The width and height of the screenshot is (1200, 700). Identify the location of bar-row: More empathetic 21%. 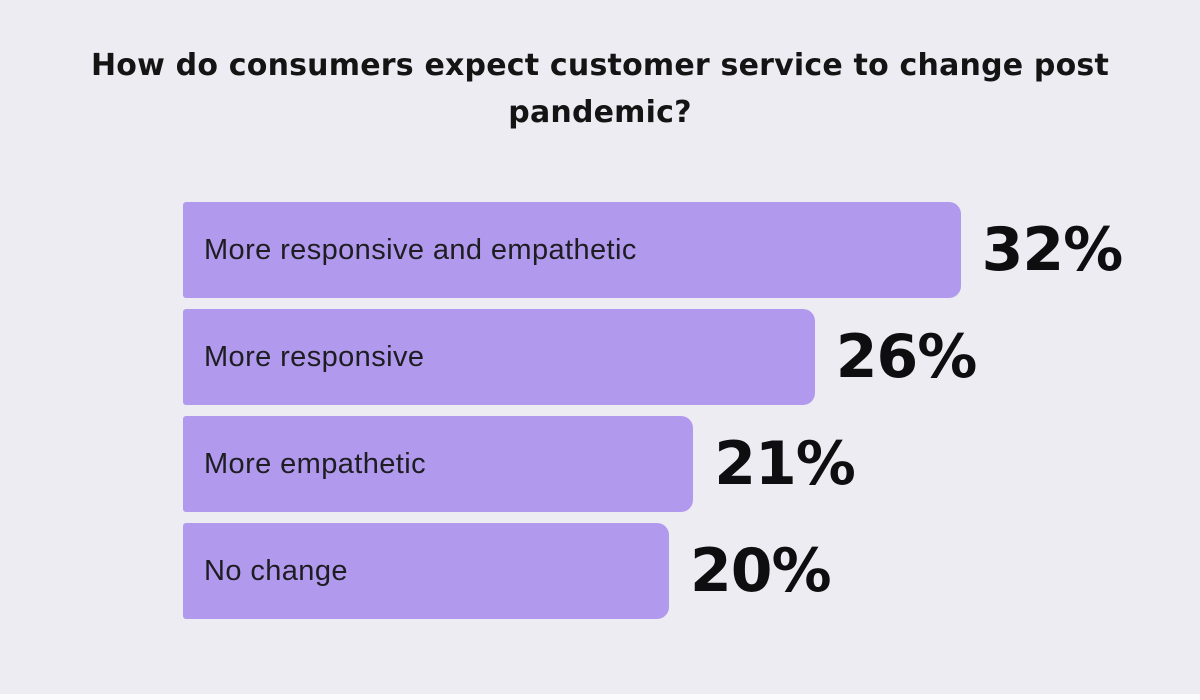
(652, 464).